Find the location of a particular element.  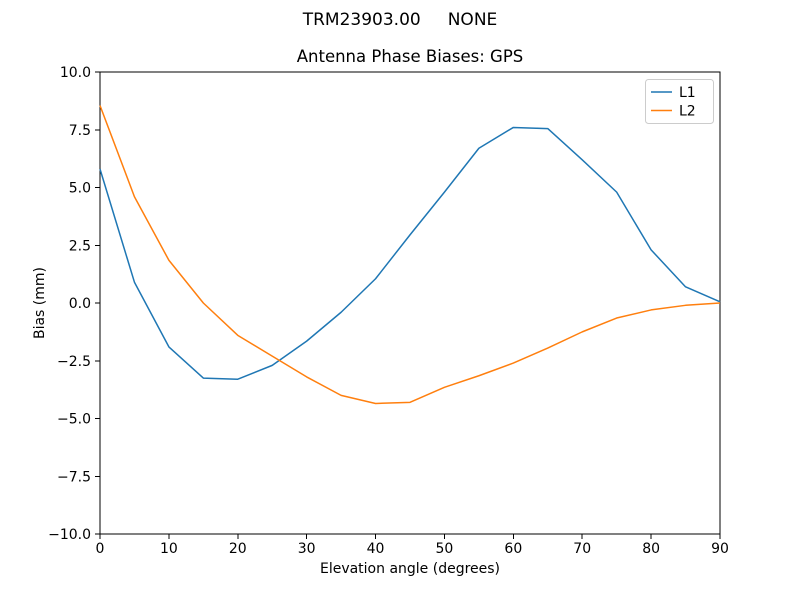

x-tick-label: 30 is located at coordinates (307, 549).